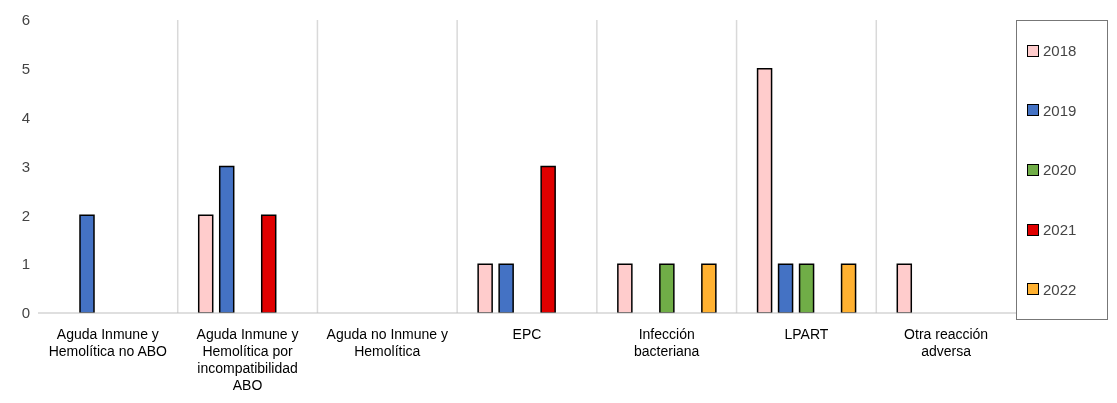 This screenshot has height=403, width=1117. Describe the element at coordinates (1060, 51) in the screenshot. I see `legend-label: 2018` at that location.